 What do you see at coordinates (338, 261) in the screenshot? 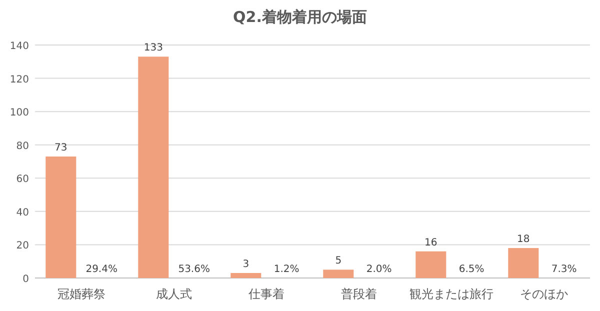
I see `data-label: 5` at bounding box center [338, 261].